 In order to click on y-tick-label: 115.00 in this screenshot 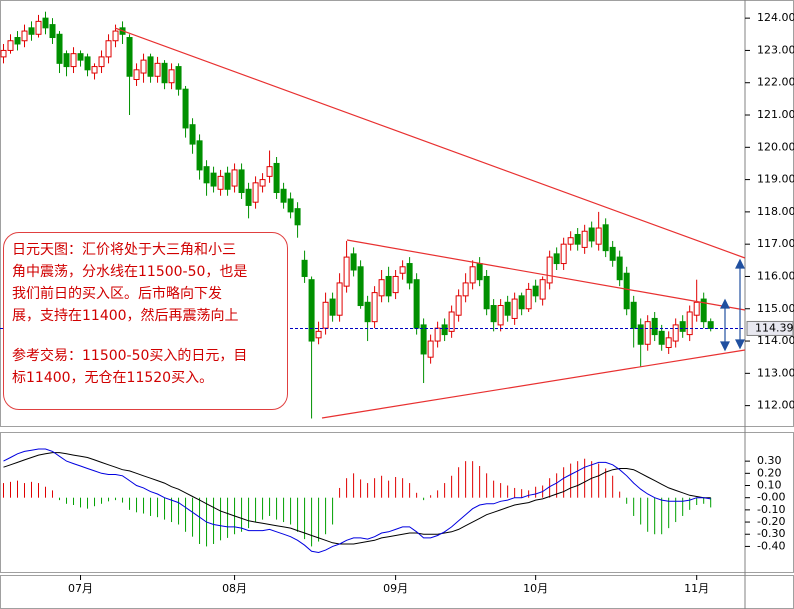, I will do `click(775, 308)`.